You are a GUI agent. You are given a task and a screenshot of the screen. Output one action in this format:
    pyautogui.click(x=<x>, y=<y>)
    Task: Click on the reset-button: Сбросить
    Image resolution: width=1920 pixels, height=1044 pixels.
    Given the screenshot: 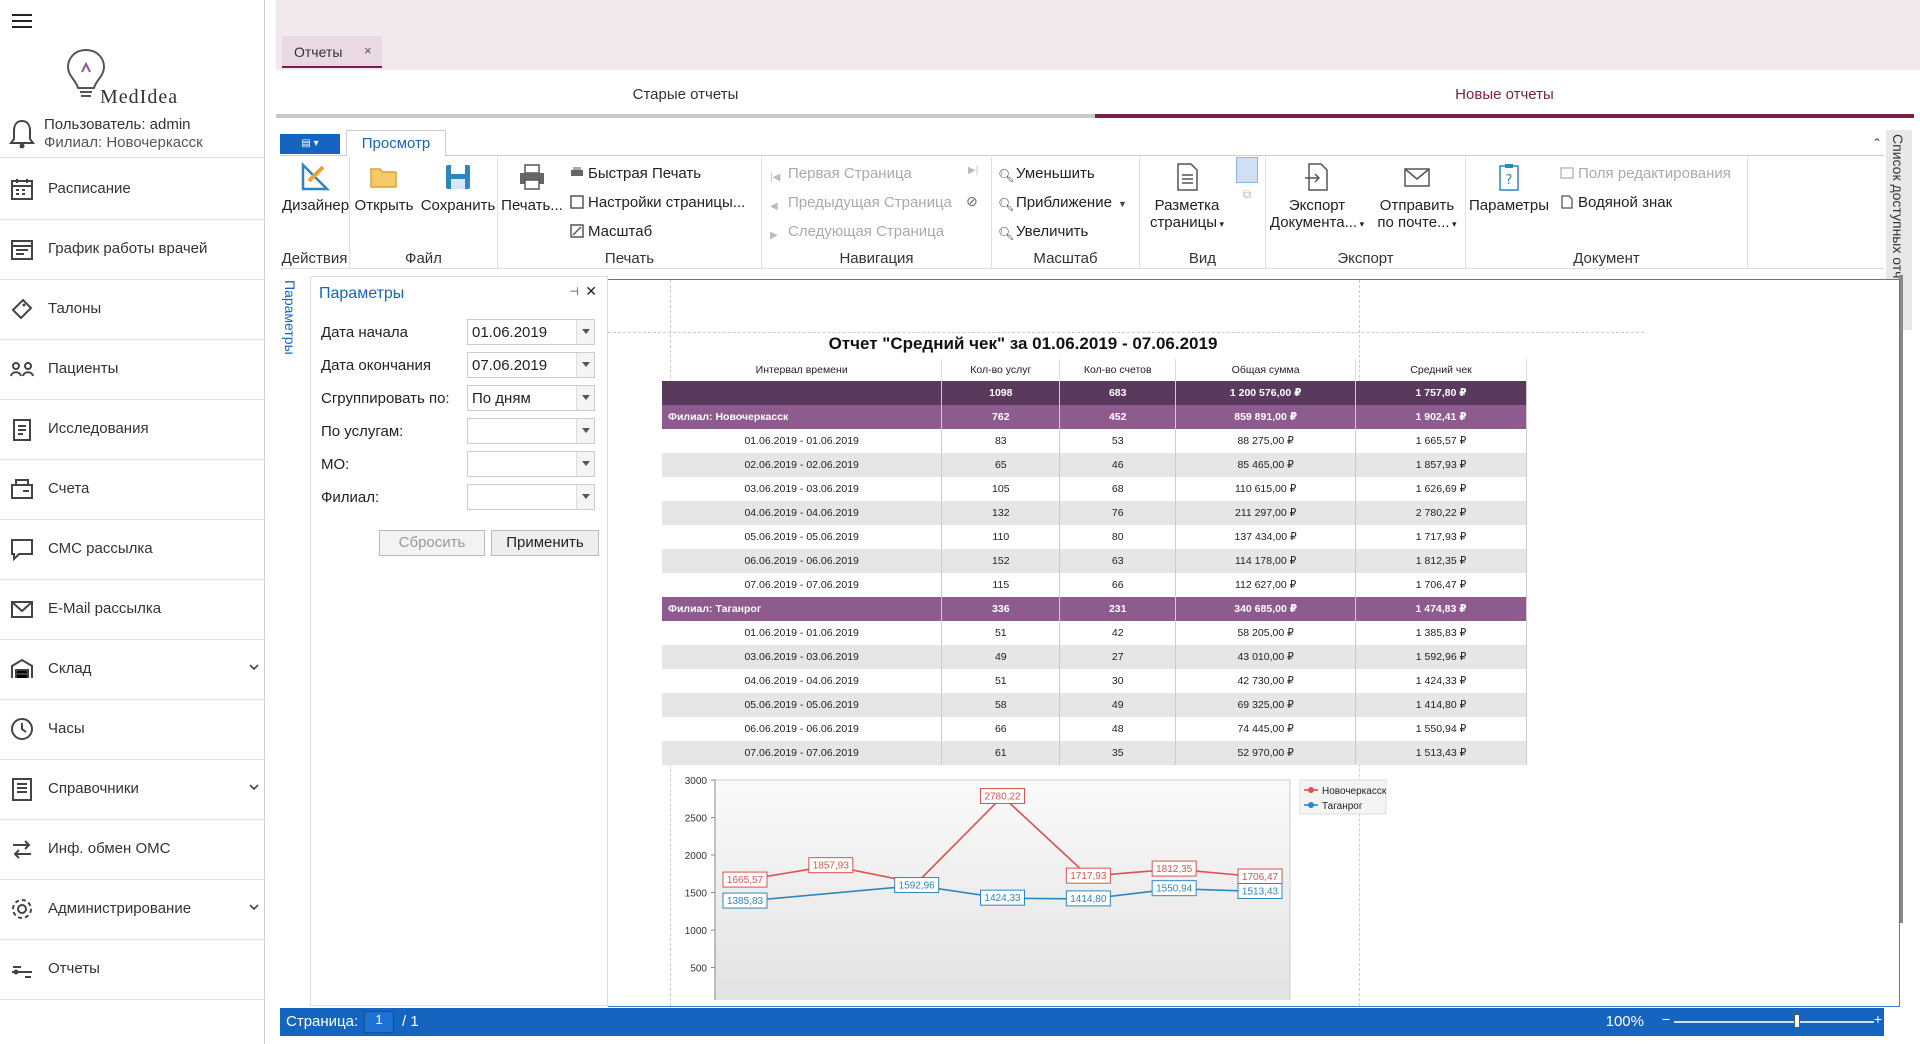 What is the action you would take?
    pyautogui.click(x=432, y=543)
    